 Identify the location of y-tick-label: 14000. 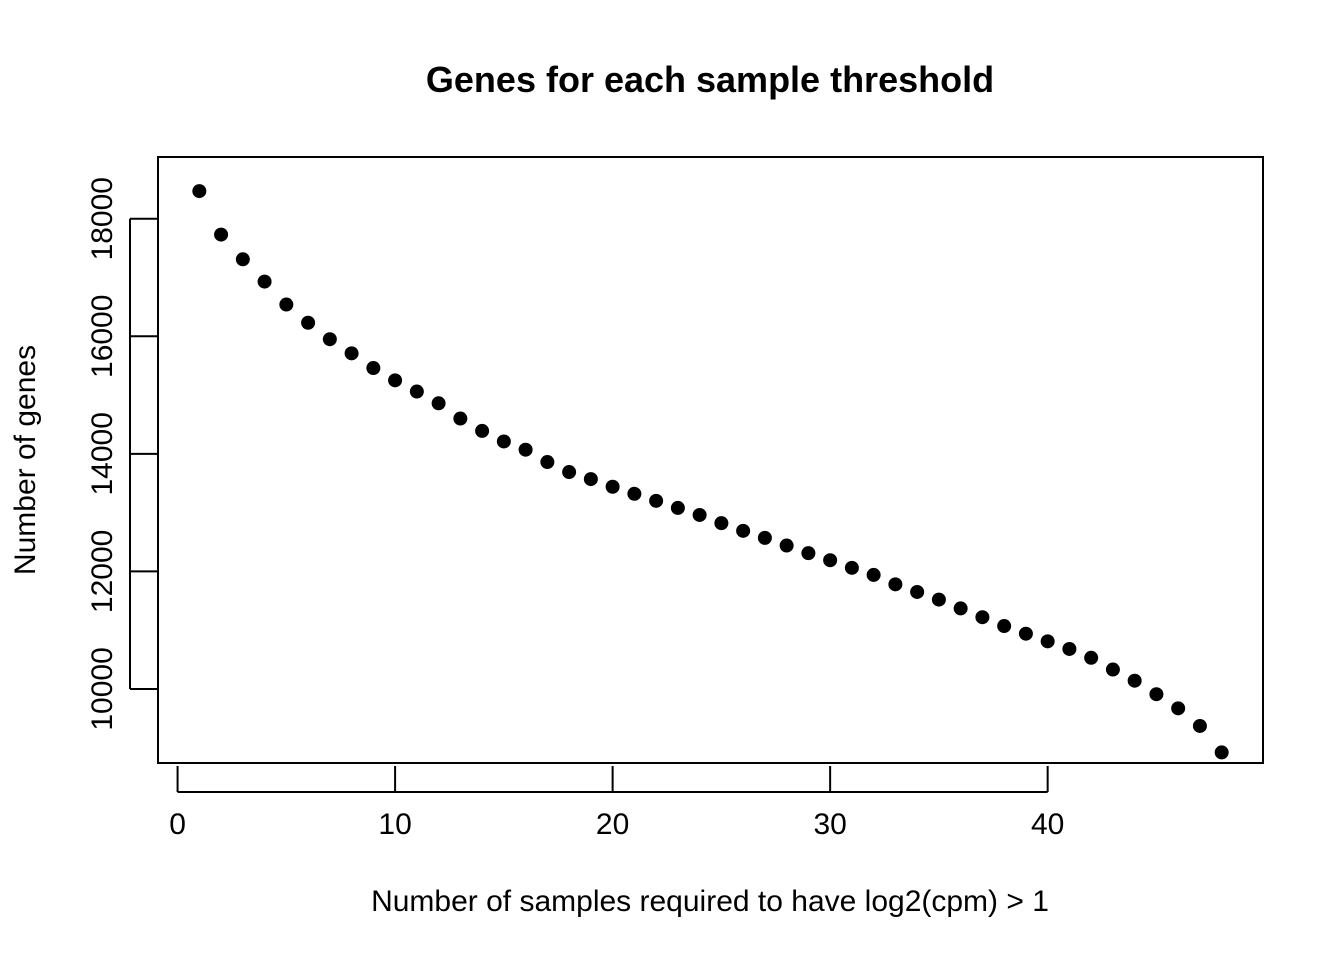
(102, 453).